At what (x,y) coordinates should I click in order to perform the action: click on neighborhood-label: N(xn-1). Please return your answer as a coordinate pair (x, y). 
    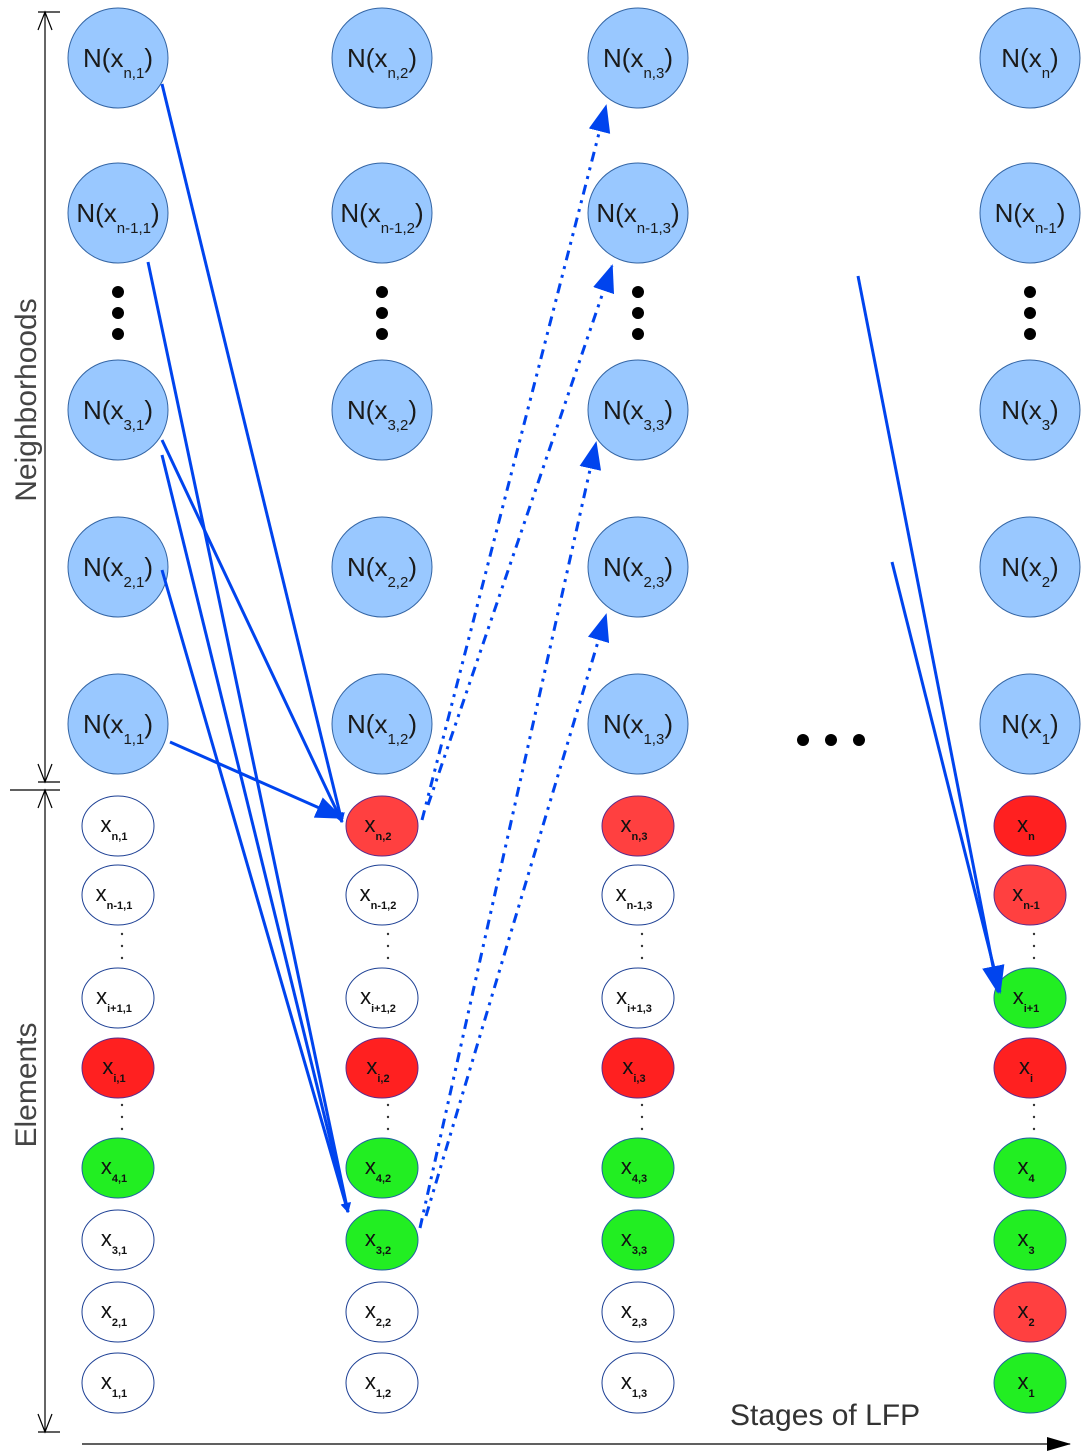
    Looking at the image, I should click on (1030, 217).